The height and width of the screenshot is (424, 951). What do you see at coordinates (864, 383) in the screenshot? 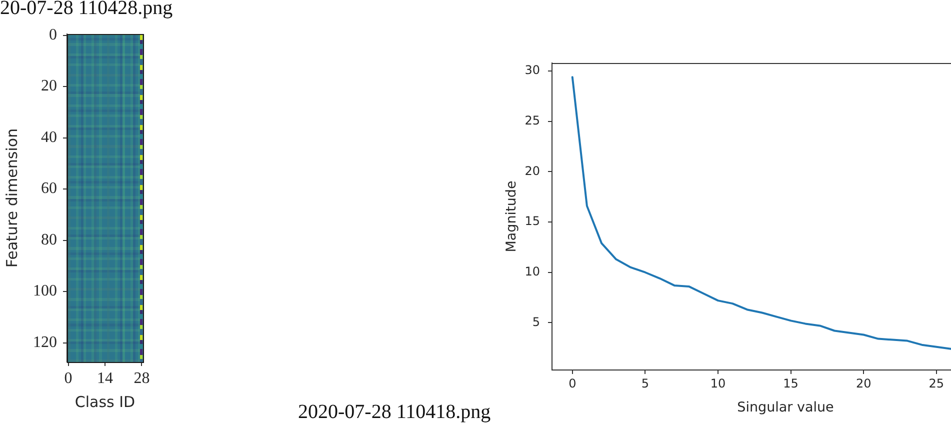
I see `x-tick-label: 20` at bounding box center [864, 383].